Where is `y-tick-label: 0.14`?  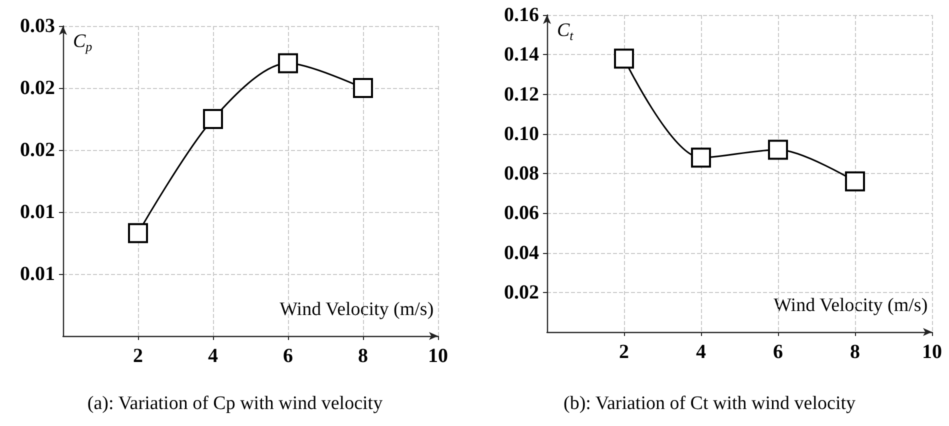
y-tick-label: 0.14 is located at coordinates (521, 55).